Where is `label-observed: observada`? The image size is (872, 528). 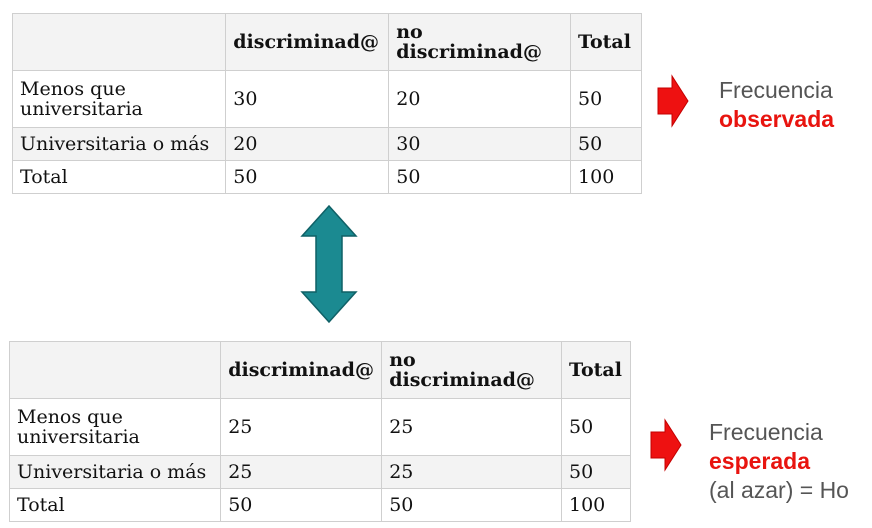 label-observed: observada is located at coordinates (777, 119).